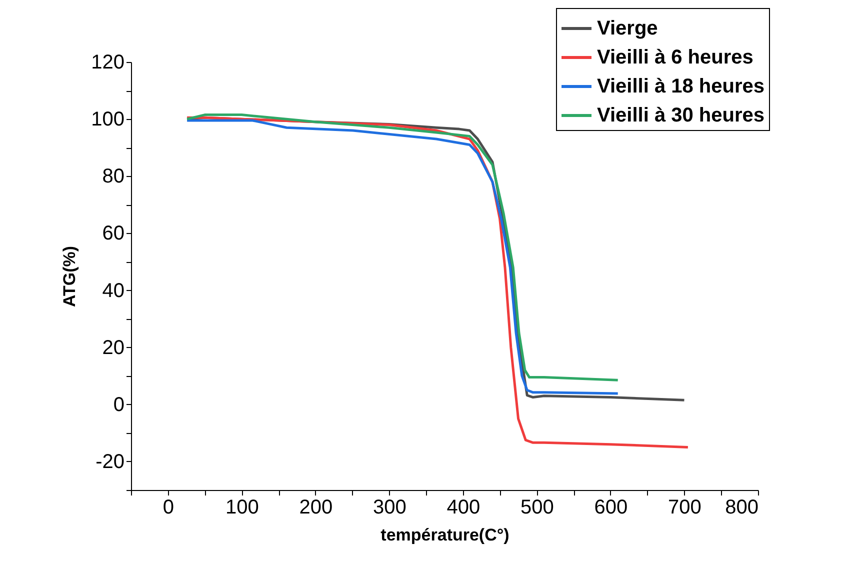  What do you see at coordinates (685, 507) in the screenshot?
I see `x-tick-label: 700` at bounding box center [685, 507].